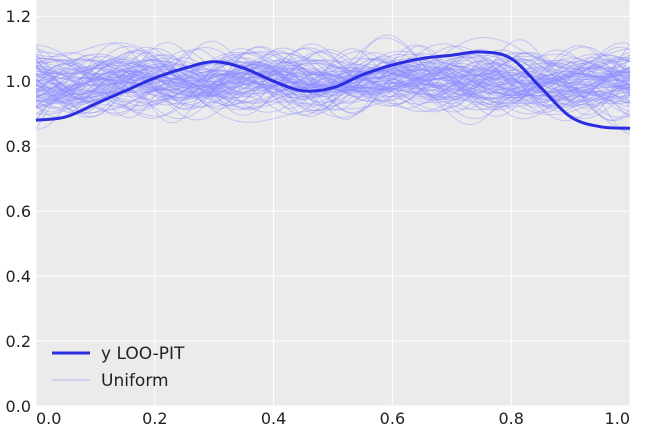 This screenshot has width=648, height=432. I want to click on x-tick-label: 1.0, so click(617, 418).